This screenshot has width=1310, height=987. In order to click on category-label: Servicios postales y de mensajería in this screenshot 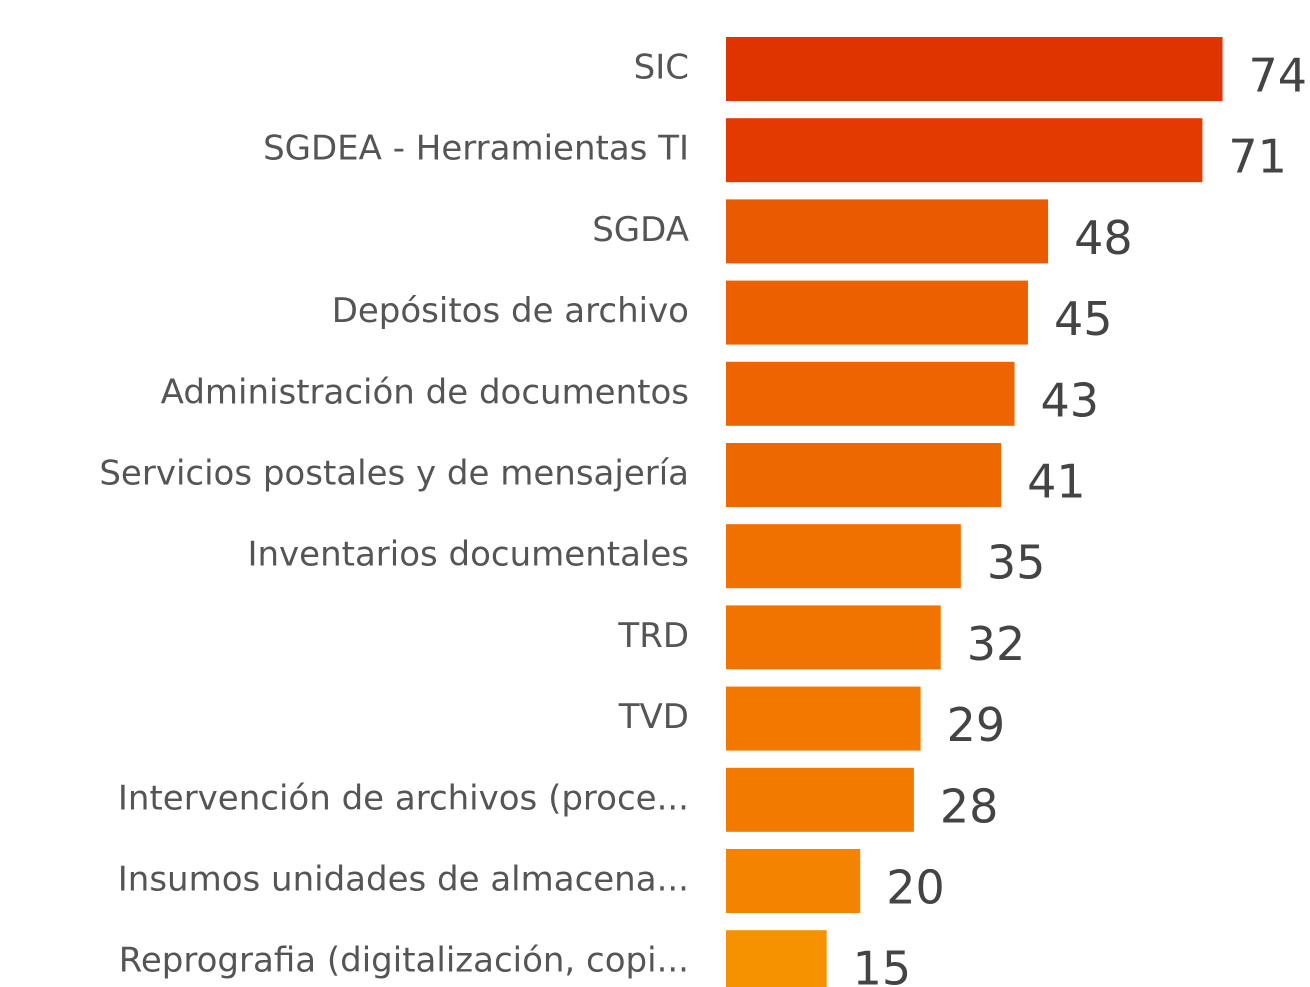, I will do `click(394, 474)`.